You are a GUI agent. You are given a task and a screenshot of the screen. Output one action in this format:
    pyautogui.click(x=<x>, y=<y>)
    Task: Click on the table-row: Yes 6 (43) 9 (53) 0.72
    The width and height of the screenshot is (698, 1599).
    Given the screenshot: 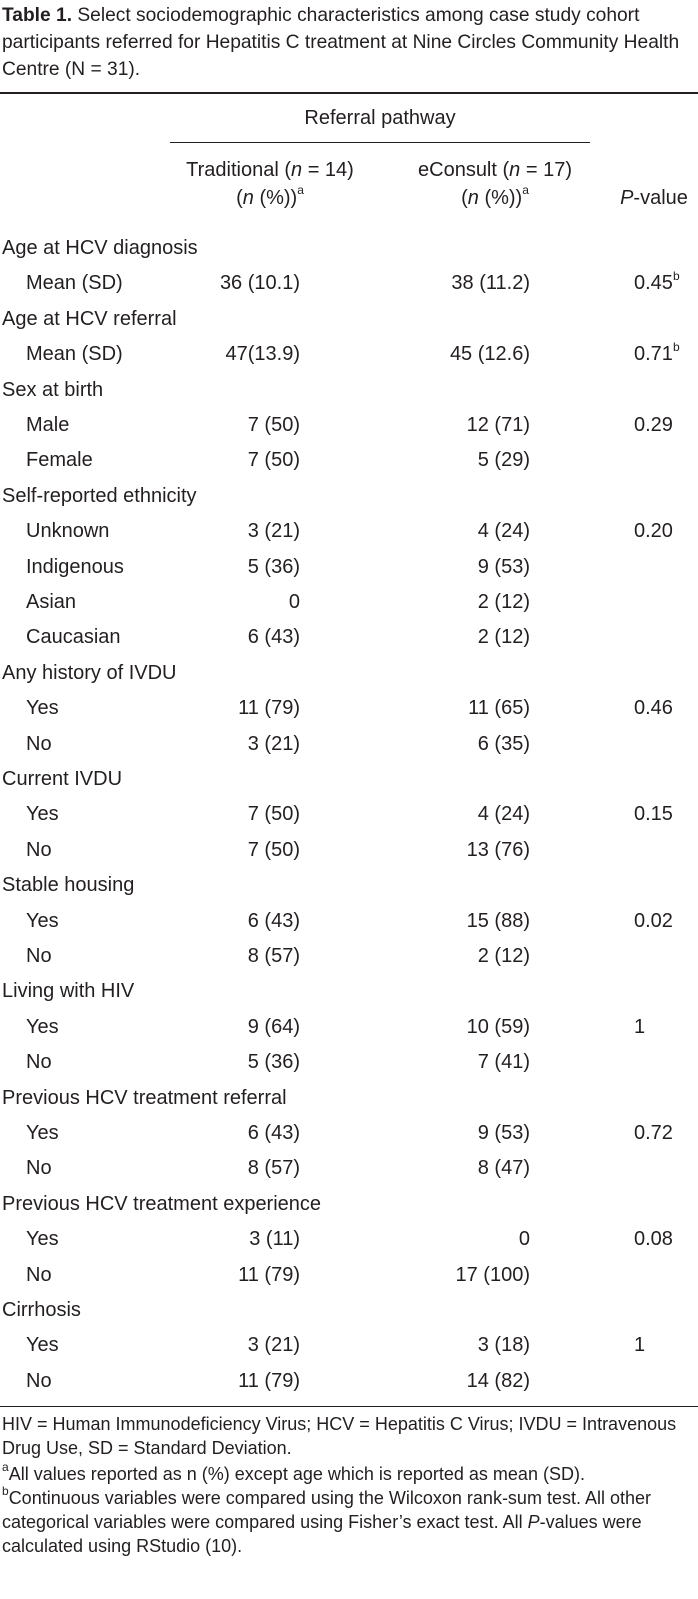 What is the action you would take?
    pyautogui.click(x=349, y=1133)
    